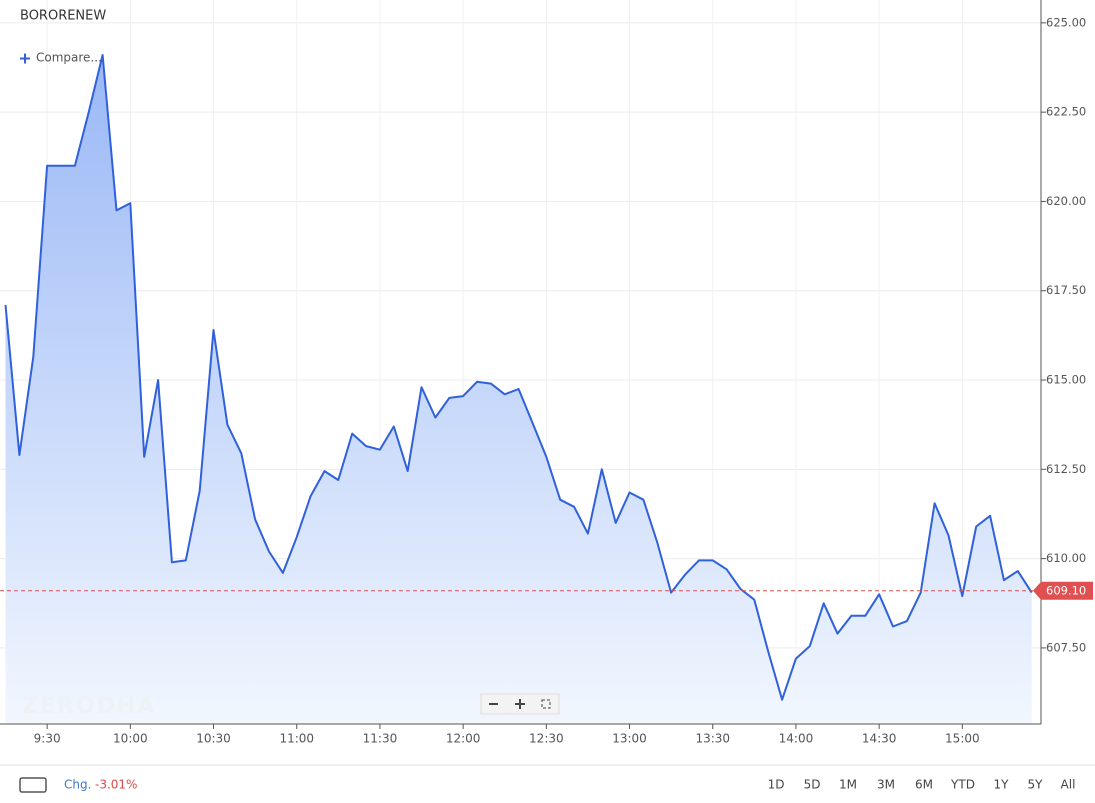 The width and height of the screenshot is (1095, 803). I want to click on range-button: 3M, so click(886, 785).